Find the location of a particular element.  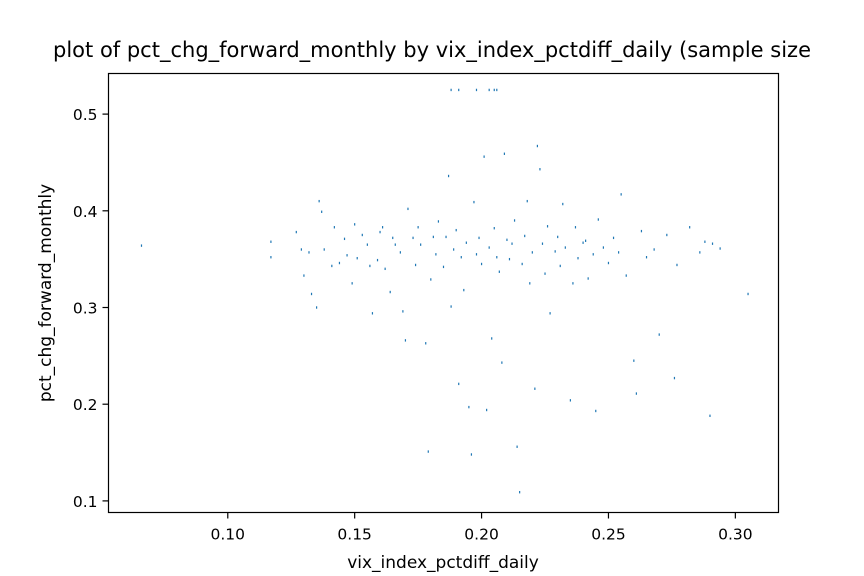

x-tick-label: 0.30 is located at coordinates (735, 535).